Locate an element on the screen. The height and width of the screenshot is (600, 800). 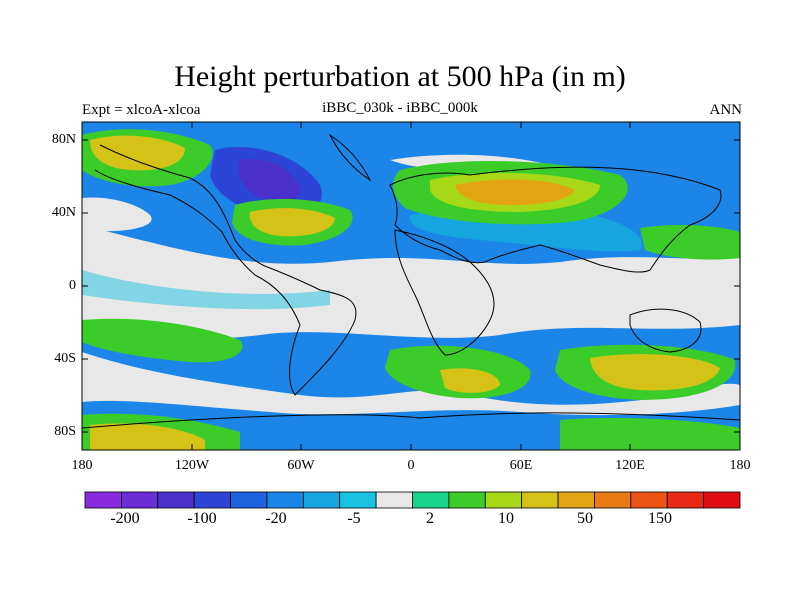
lon-tick: 60E is located at coordinates (521, 465).